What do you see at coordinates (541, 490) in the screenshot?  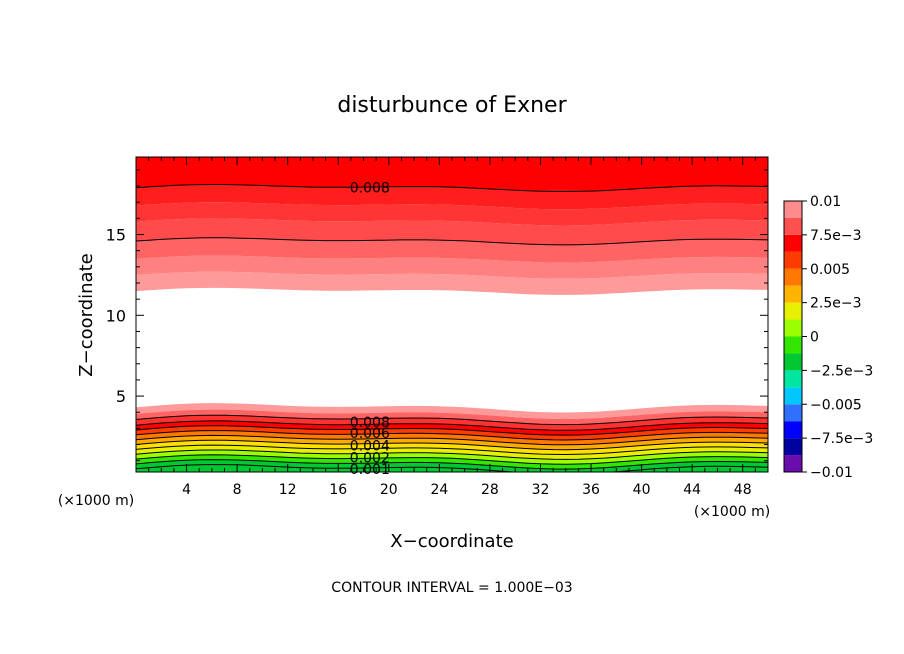 I see `x-tick-label: 32` at bounding box center [541, 490].